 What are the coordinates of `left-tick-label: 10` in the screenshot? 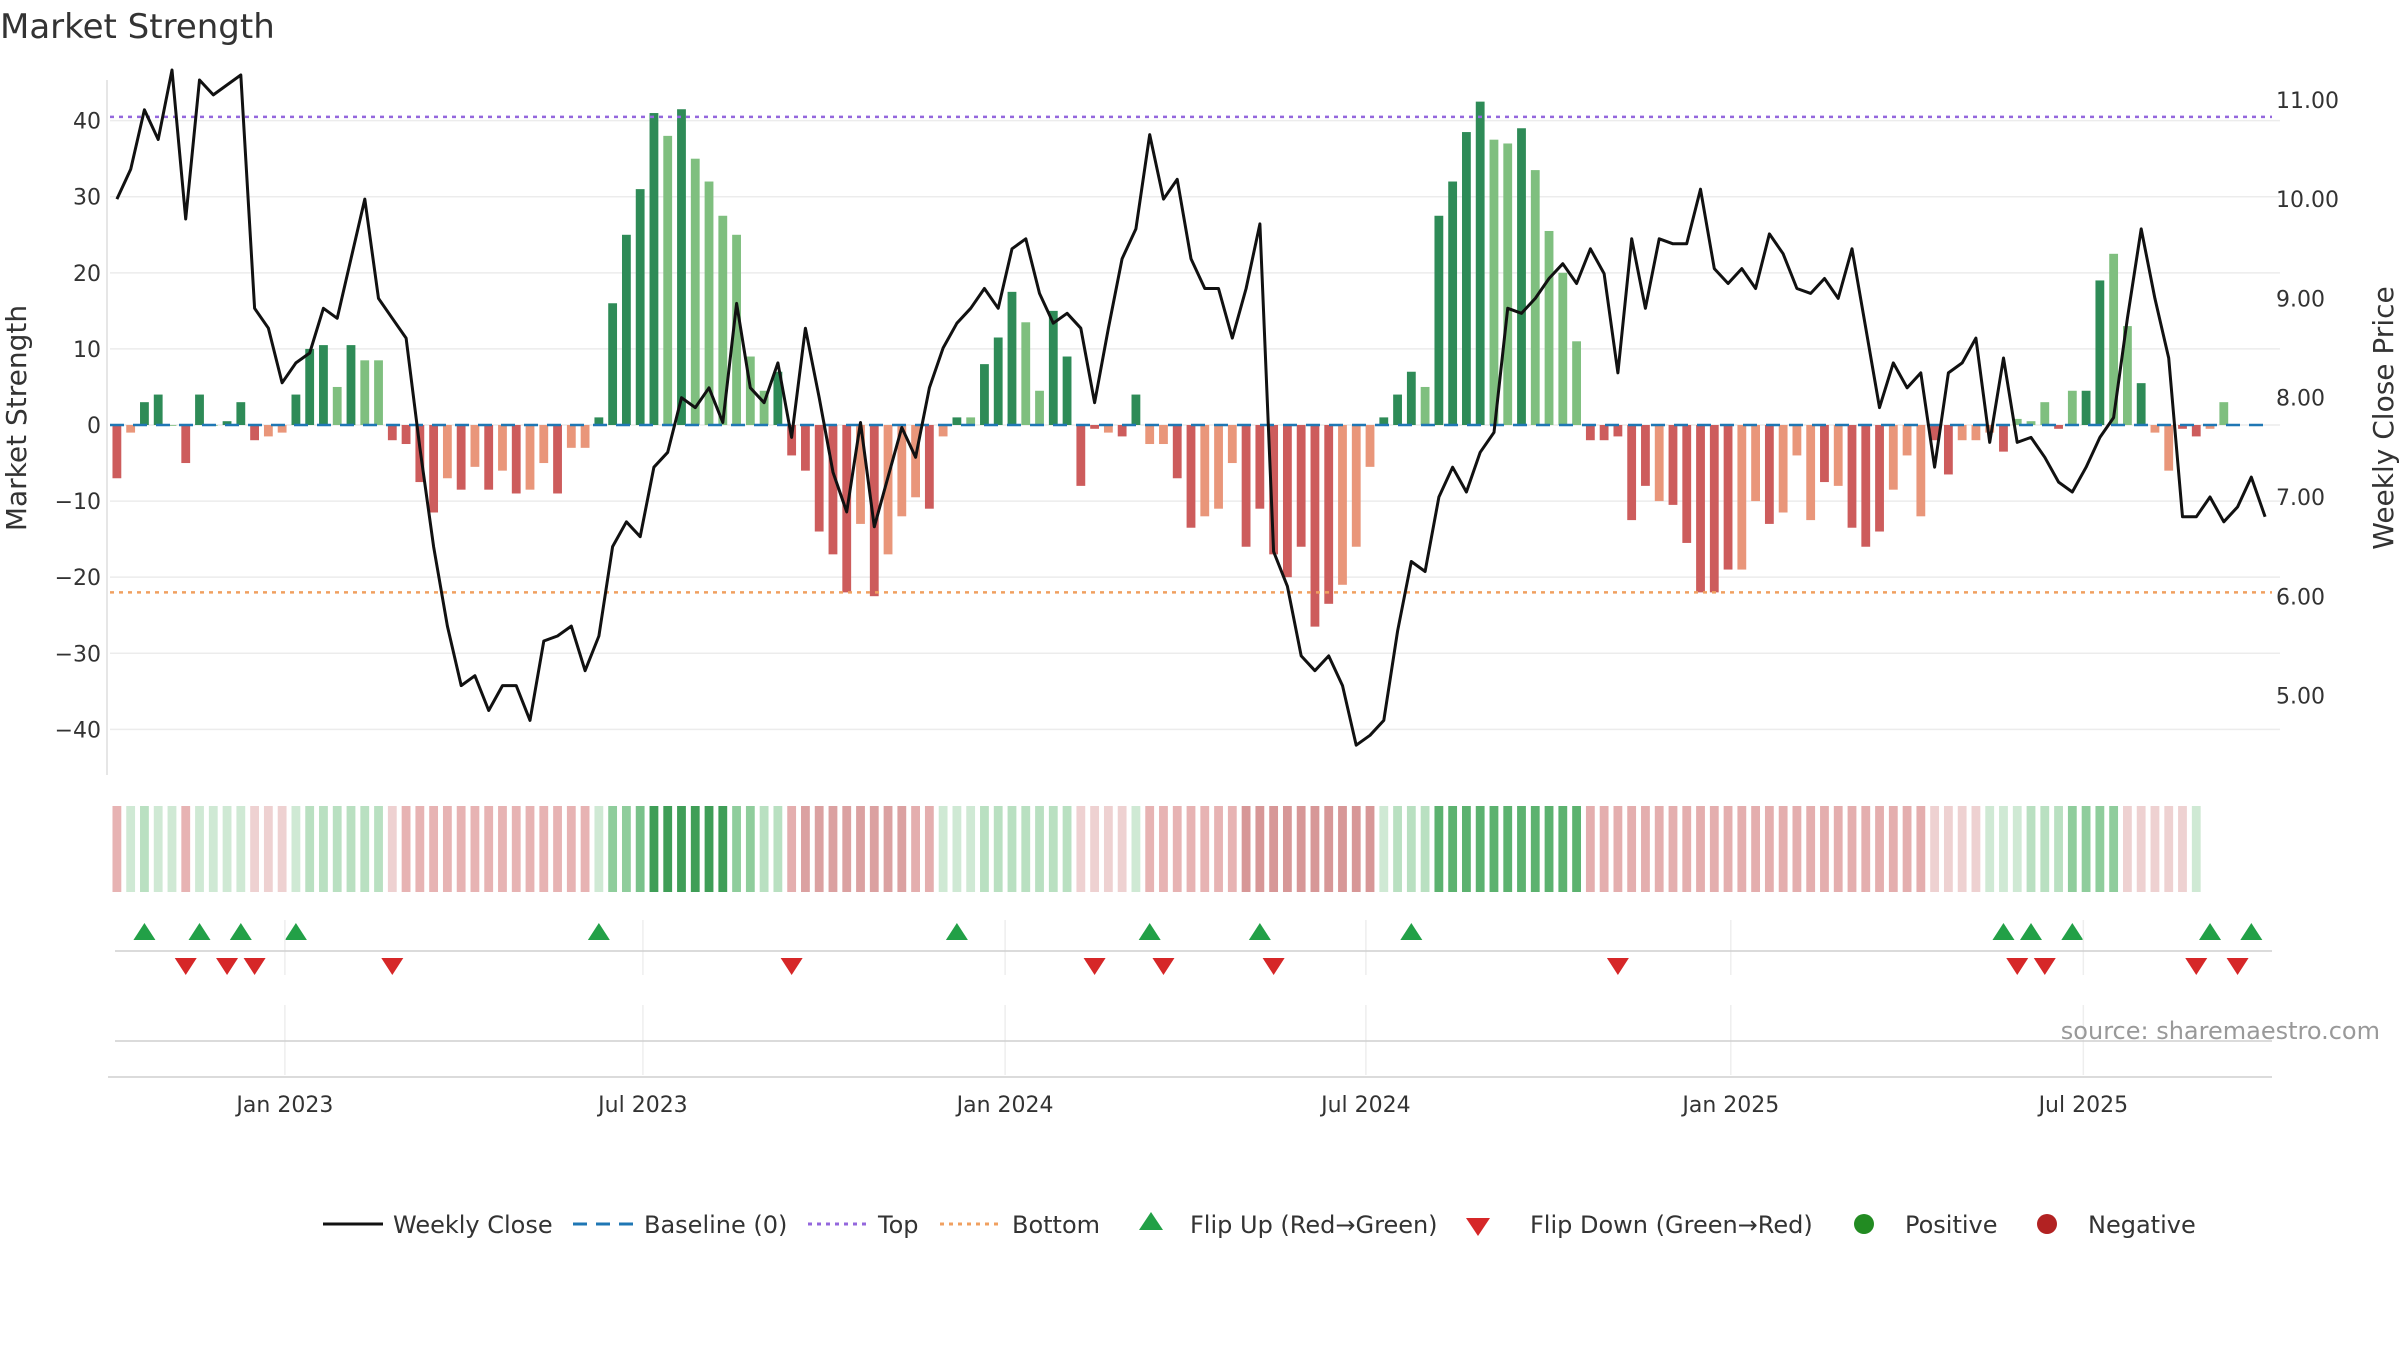 It's located at (87, 350).